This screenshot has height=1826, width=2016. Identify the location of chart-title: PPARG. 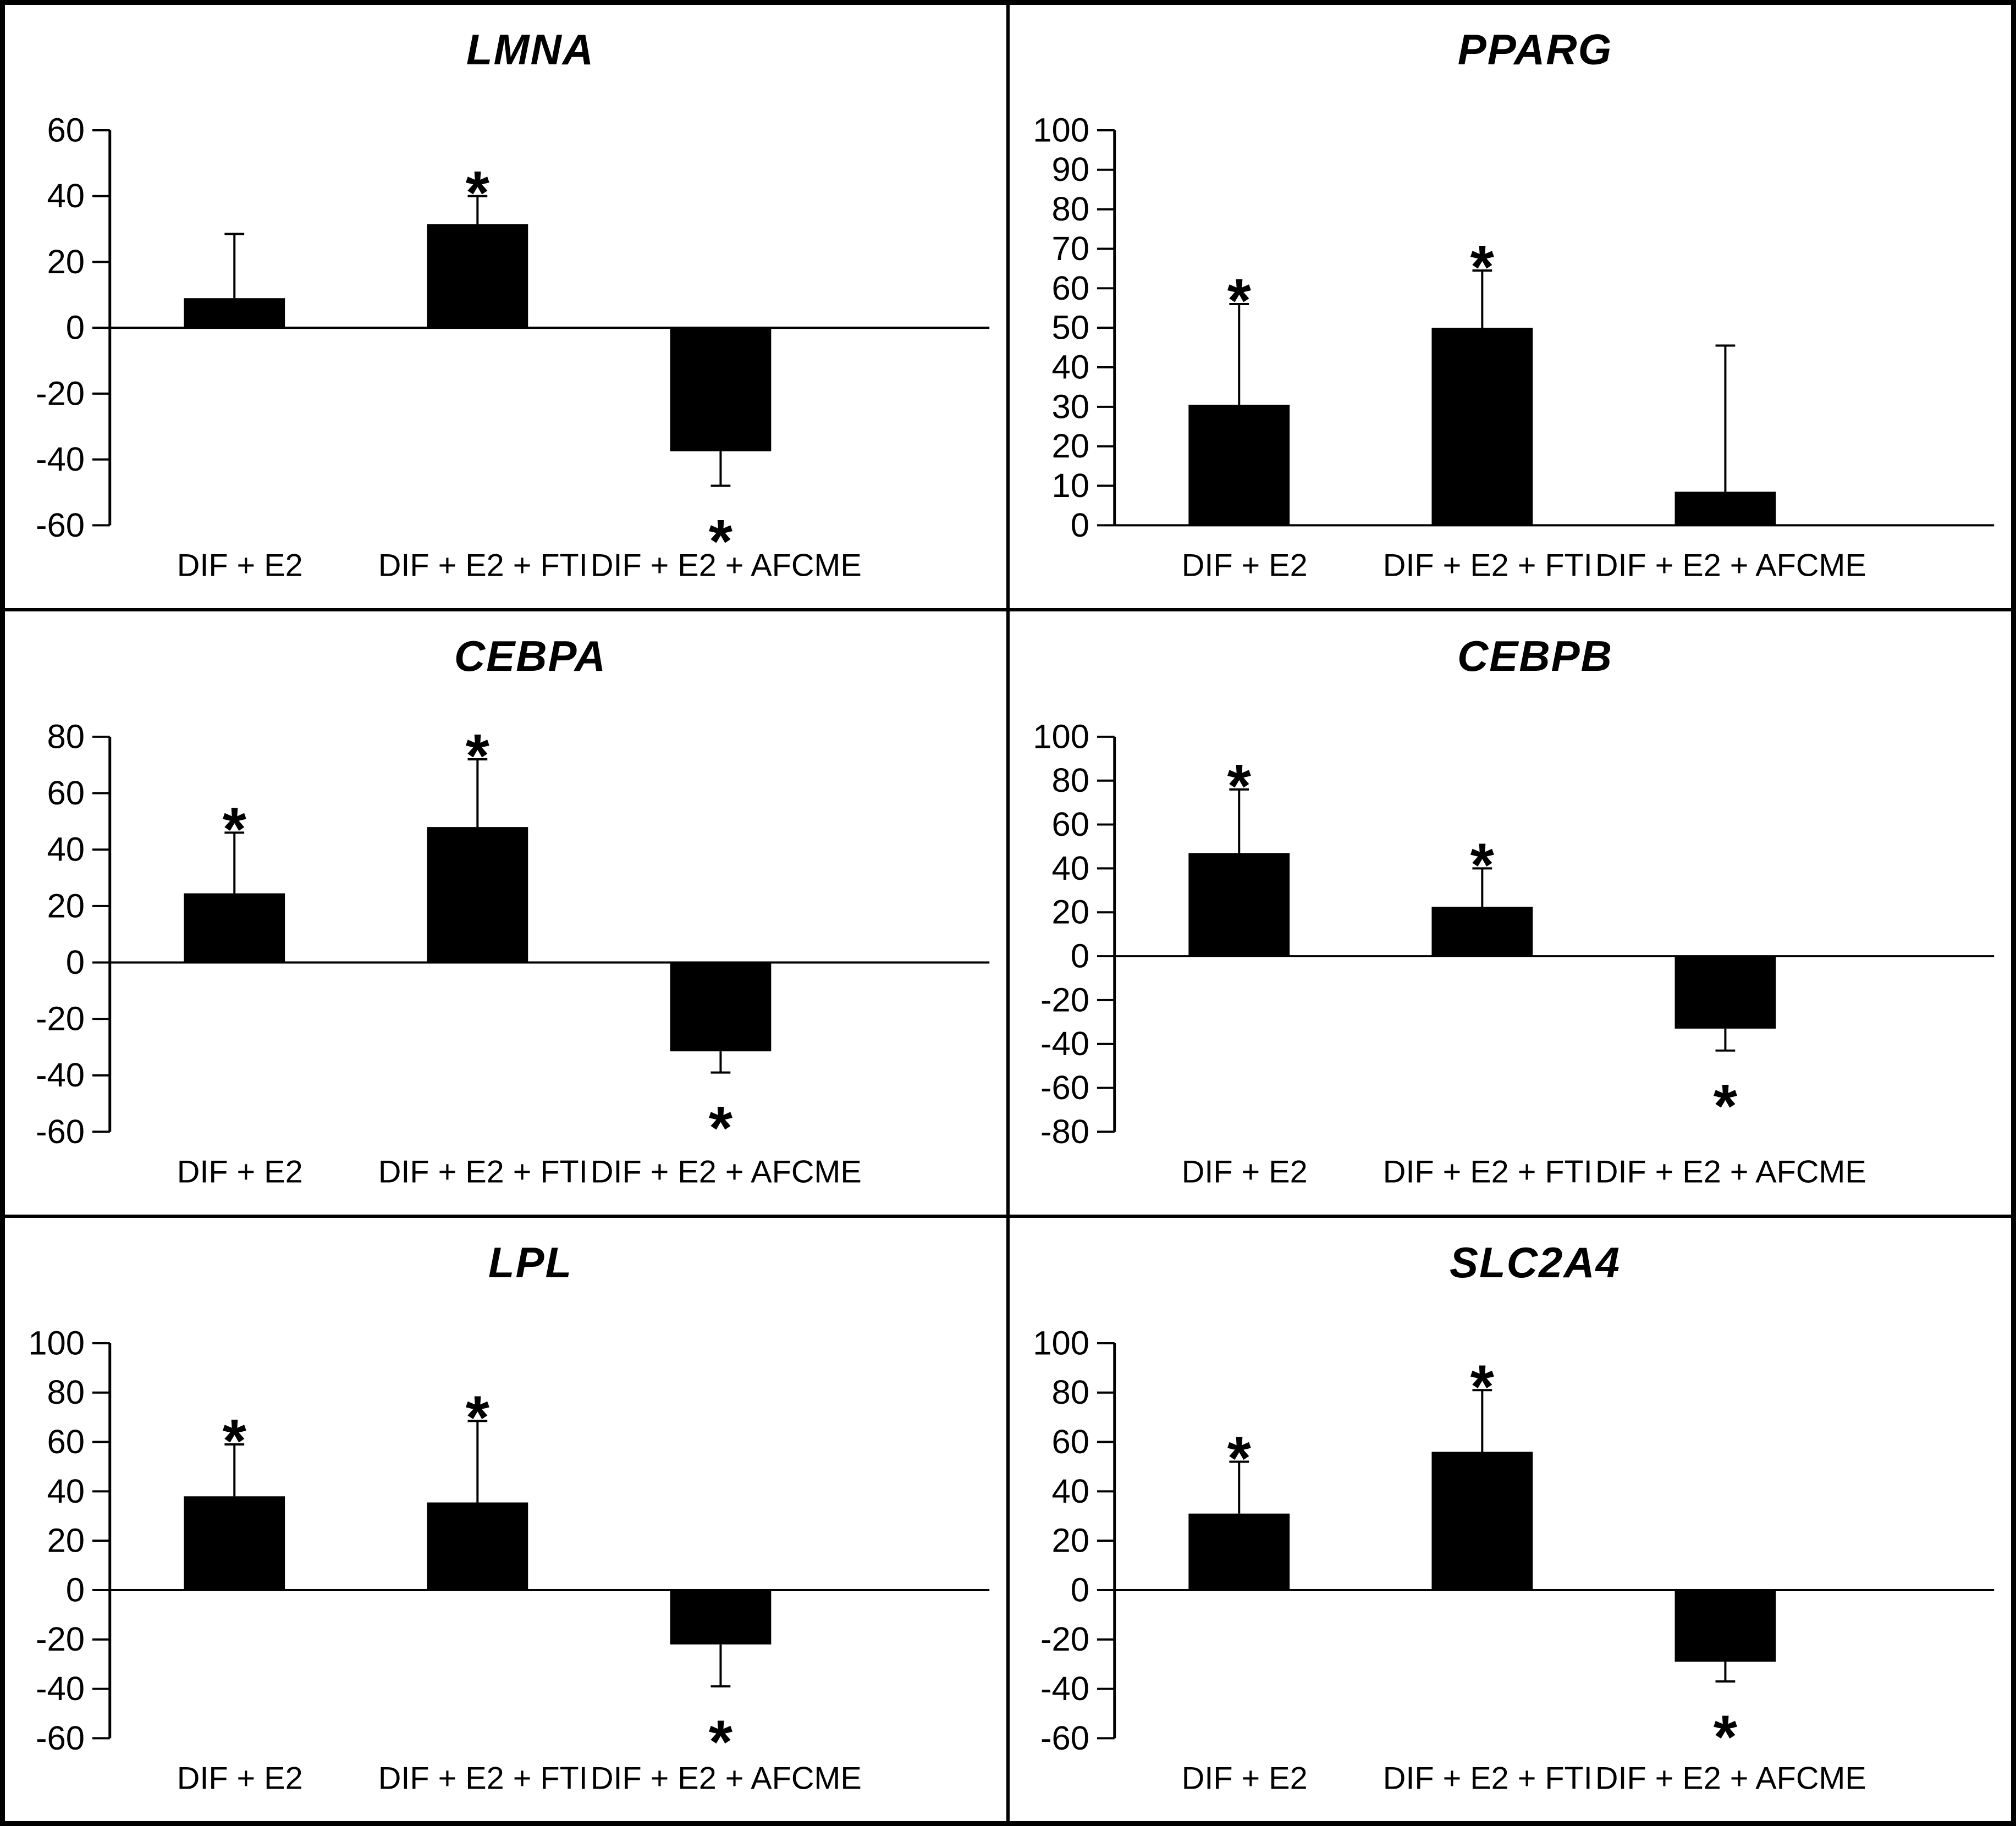
(1535, 49).